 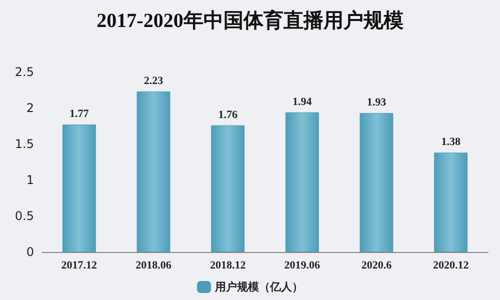 I want to click on chart-title: 2017-2020年中国体育直播用户规模, so click(x=250, y=20).